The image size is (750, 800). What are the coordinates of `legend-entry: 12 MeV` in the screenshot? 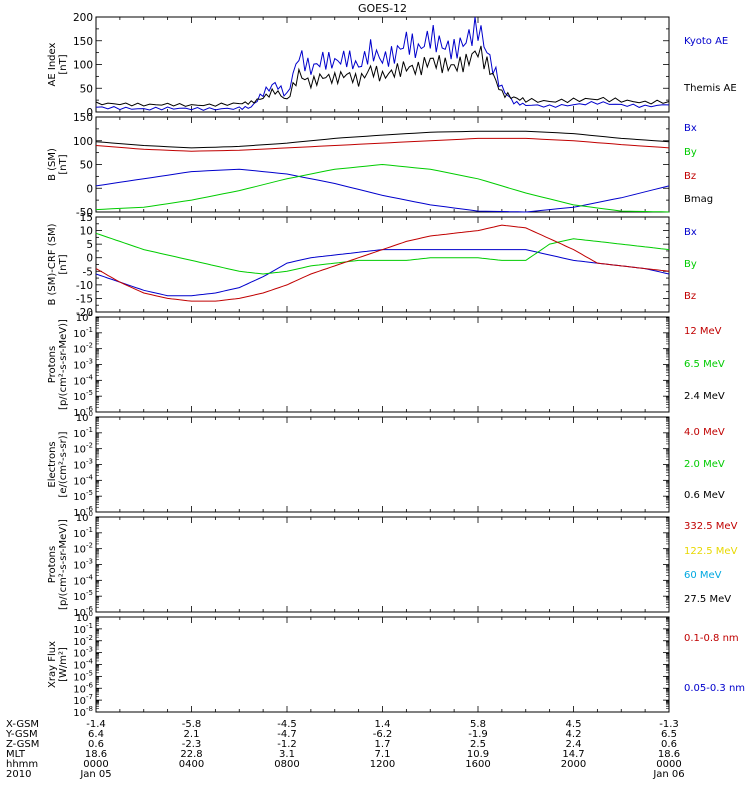 It's located at (703, 331).